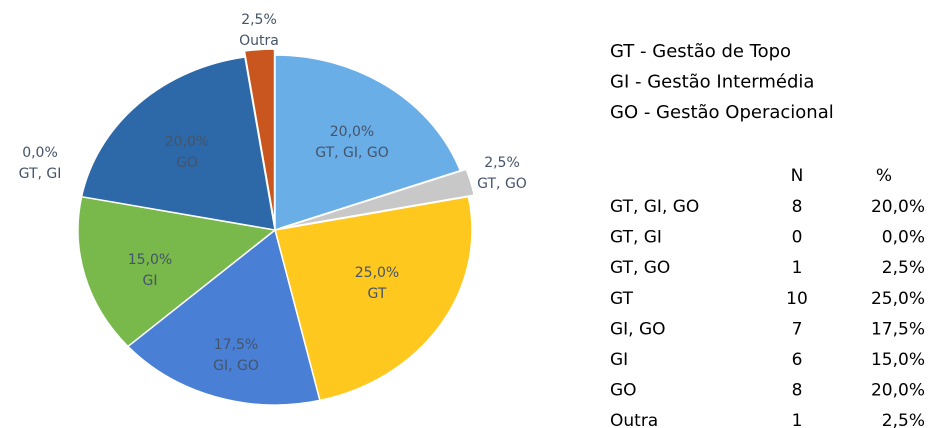 The height and width of the screenshot is (428, 931). What do you see at coordinates (722, 112) in the screenshot?
I see `legend-note: GO - Gestão Operacional` at bounding box center [722, 112].